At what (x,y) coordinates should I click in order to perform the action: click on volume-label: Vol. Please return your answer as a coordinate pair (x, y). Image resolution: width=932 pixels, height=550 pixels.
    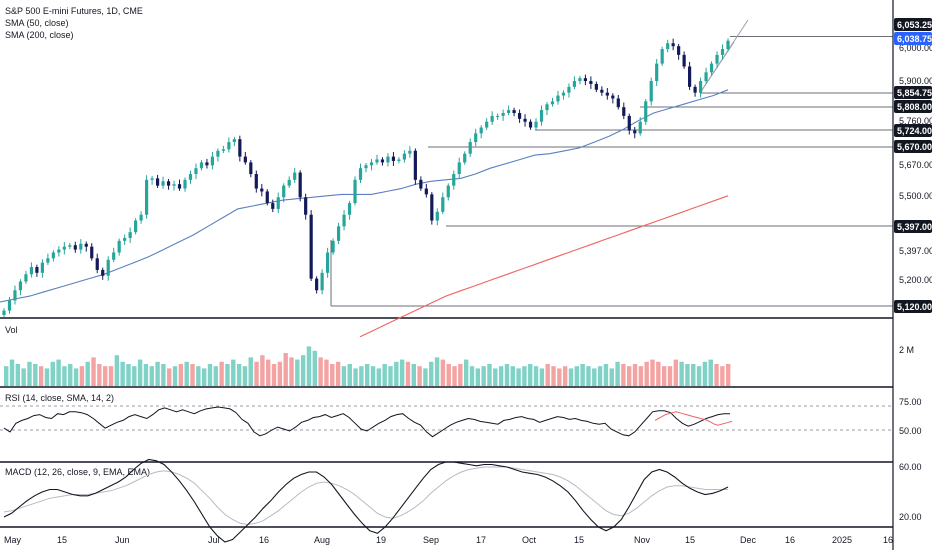
    Looking at the image, I should click on (11, 330).